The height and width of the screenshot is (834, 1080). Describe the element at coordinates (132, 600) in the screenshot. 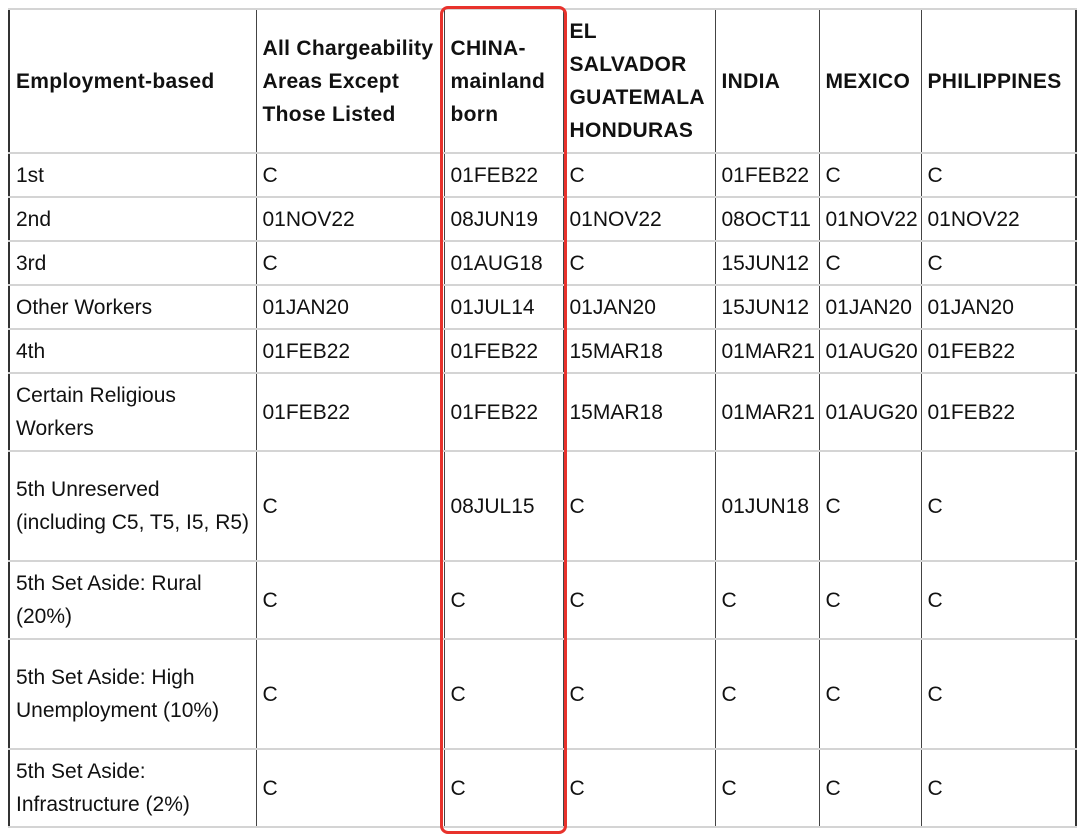

I see `cell-category: 5th Set Aside: Rural (20%)` at that location.